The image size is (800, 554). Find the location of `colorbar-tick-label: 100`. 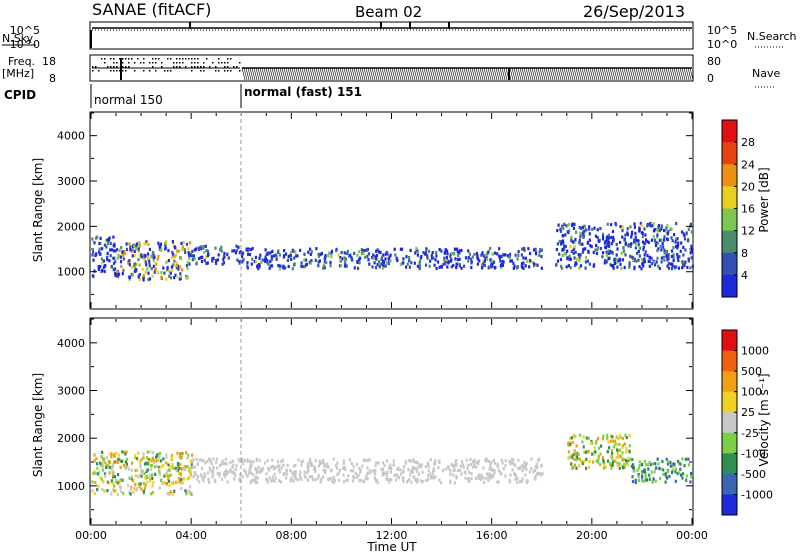

colorbar-tick-label: 100 is located at coordinates (751, 392).